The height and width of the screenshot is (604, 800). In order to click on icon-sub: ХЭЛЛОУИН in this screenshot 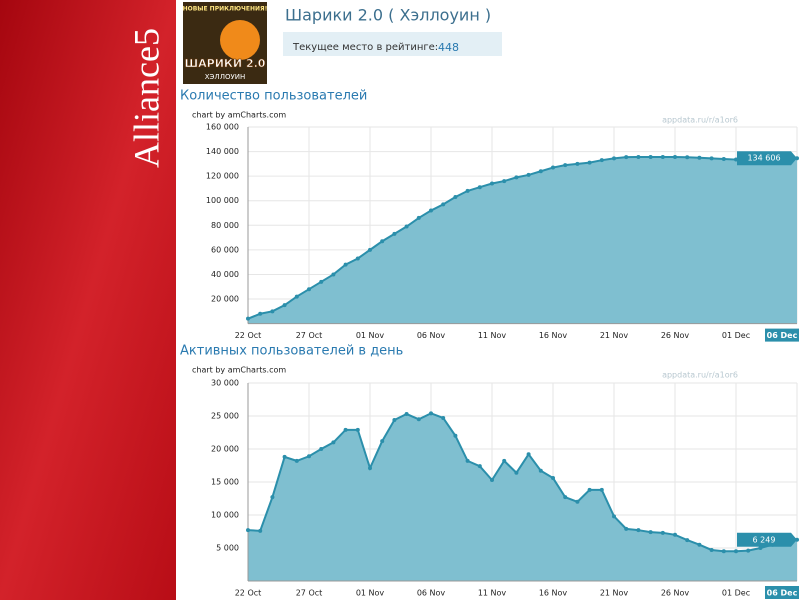, I will do `click(225, 77)`.